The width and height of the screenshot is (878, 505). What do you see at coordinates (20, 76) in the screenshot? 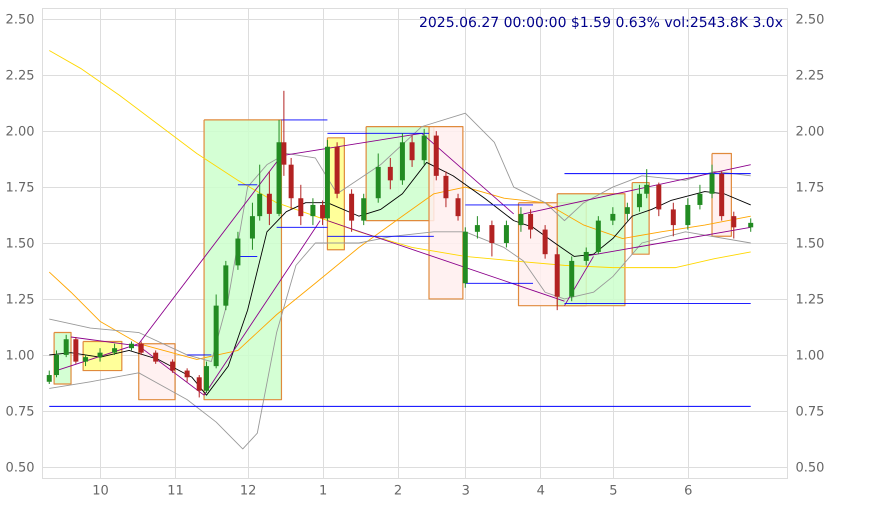
I see `y-tick-label: 2.25` at bounding box center [20, 76].